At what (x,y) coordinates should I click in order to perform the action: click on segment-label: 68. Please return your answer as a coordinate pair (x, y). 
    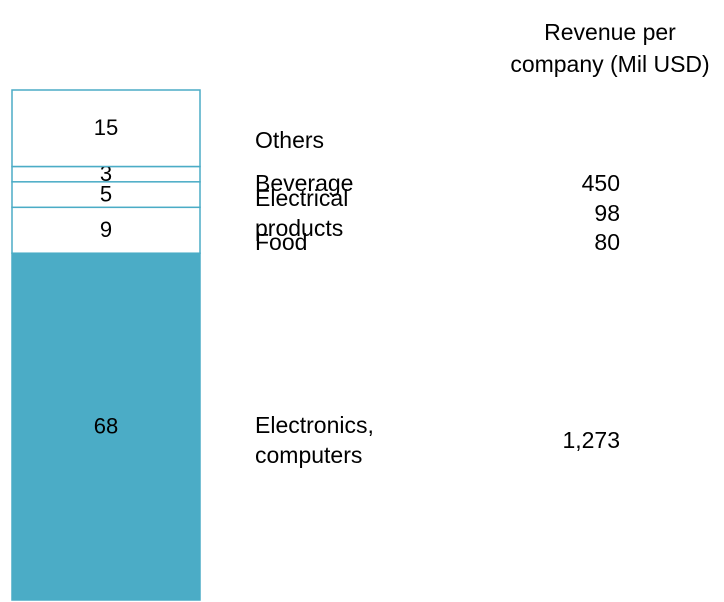
    Looking at the image, I should click on (106, 425).